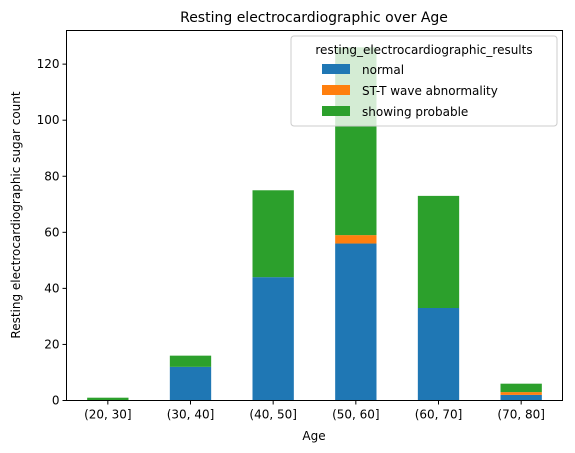  I want to click on y-tick-label: 40, so click(51, 288).